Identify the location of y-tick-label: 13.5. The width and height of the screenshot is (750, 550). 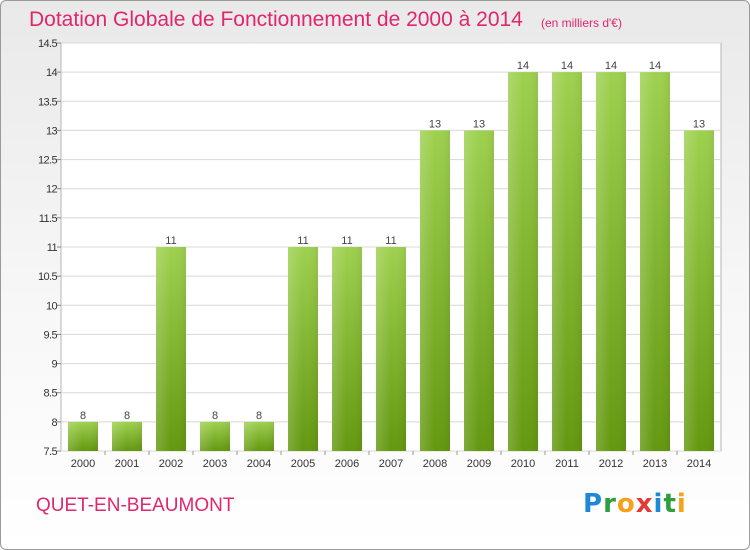
(47, 102).